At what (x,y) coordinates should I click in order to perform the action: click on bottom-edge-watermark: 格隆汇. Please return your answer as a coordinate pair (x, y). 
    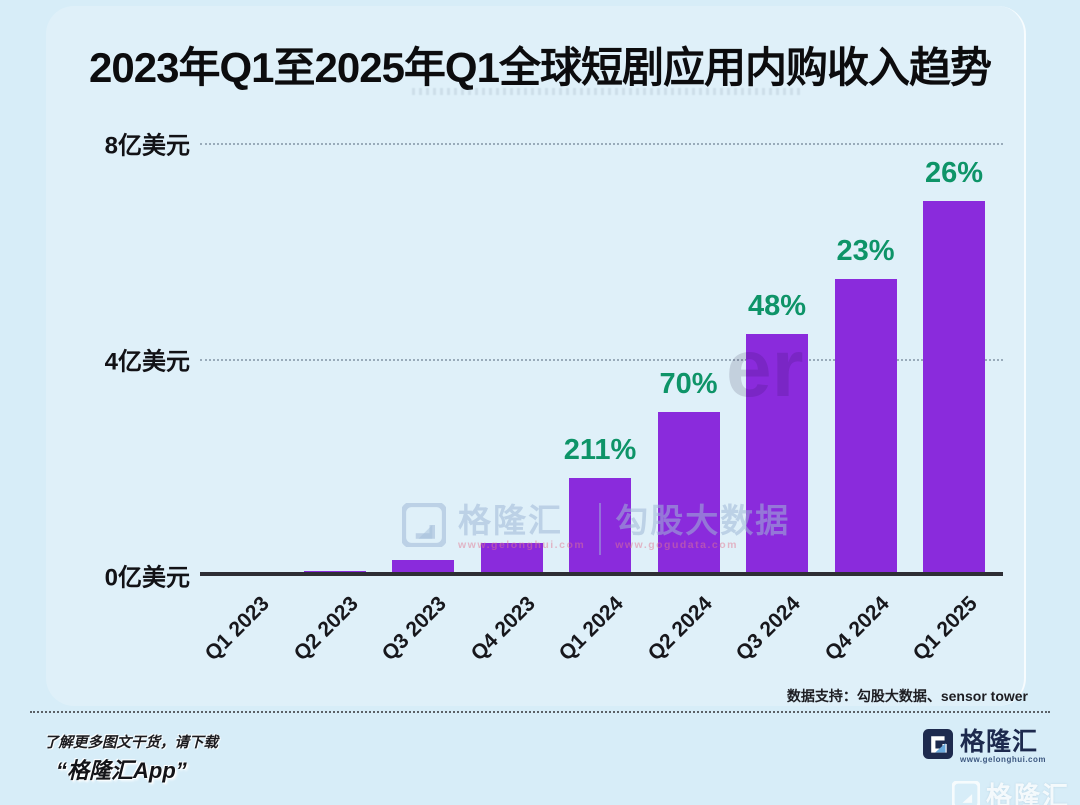
    Looking at the image, I should click on (1010, 790).